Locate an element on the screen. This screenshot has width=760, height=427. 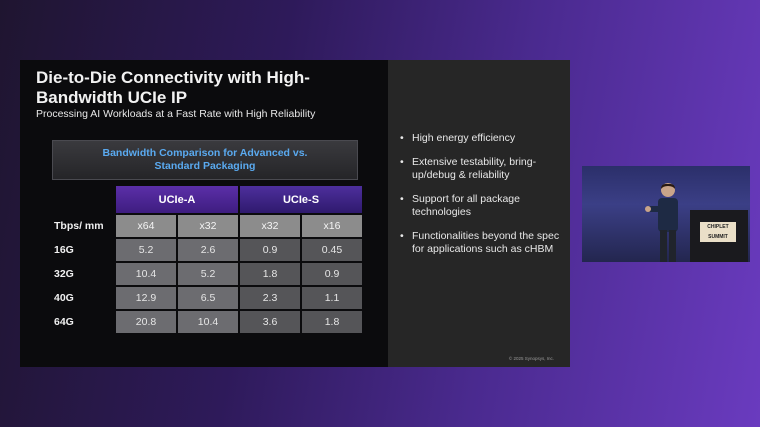
row-label: 40G is located at coordinates (64, 298).